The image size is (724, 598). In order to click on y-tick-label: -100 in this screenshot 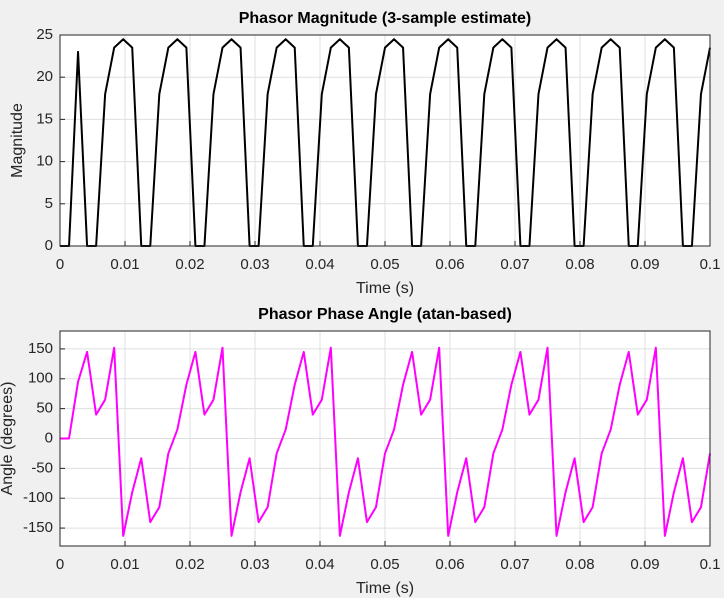, I will do `click(38, 497)`.